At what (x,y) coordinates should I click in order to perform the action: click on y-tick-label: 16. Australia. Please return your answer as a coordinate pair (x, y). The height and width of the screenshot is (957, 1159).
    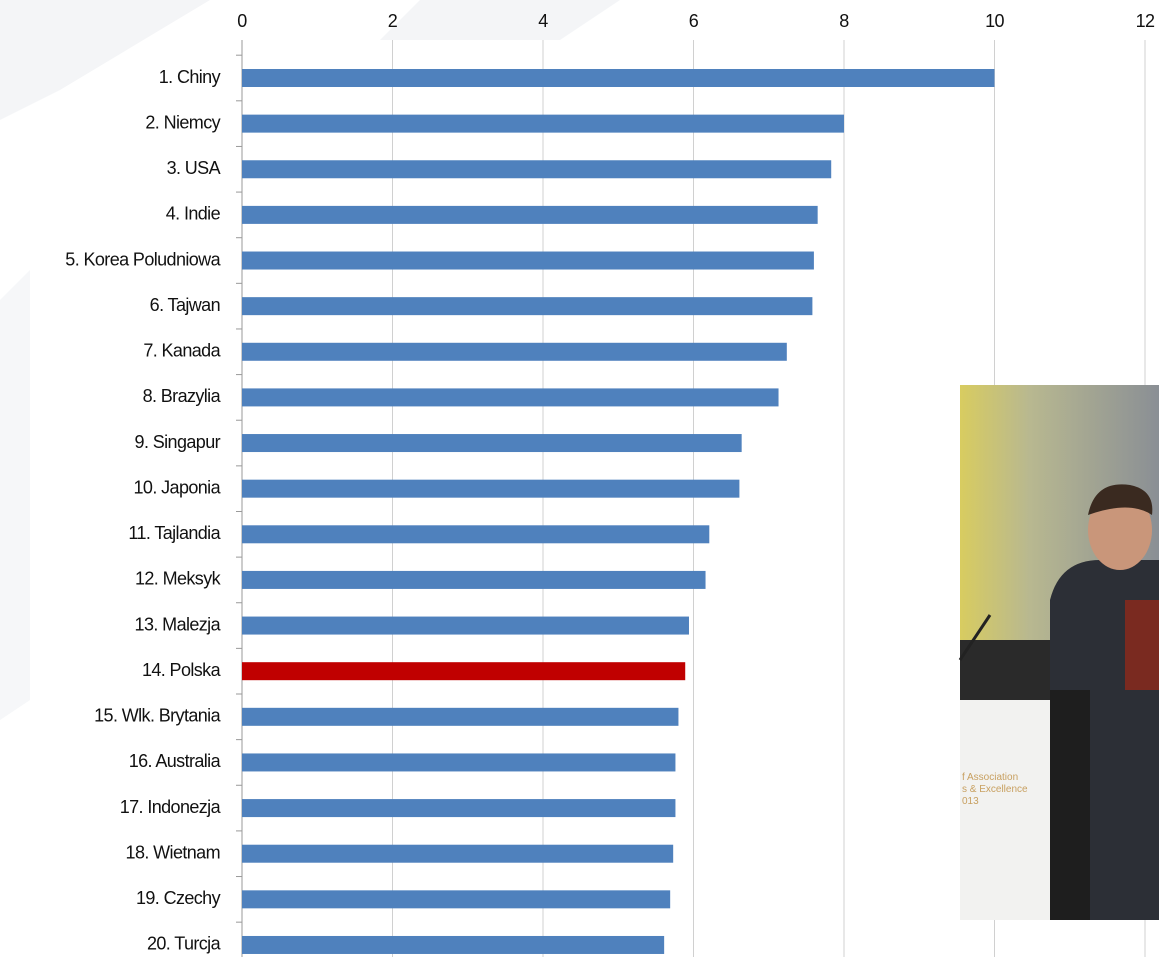
    Looking at the image, I should click on (175, 761).